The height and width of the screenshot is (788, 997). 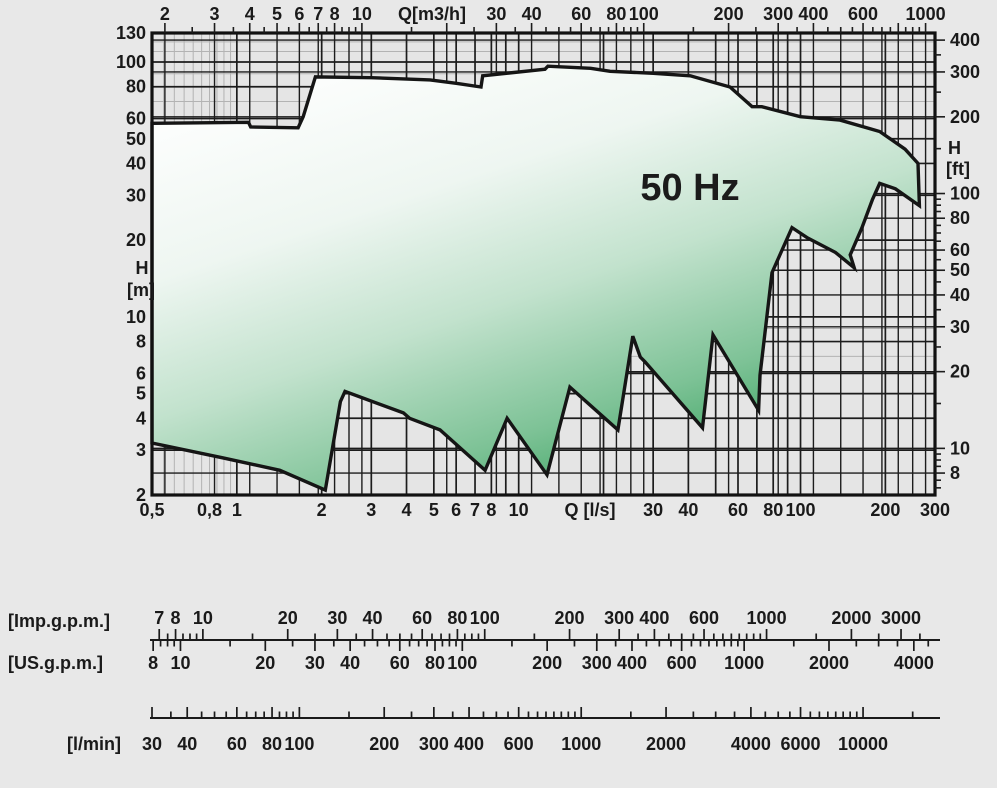 What do you see at coordinates (151, 510) in the screenshot?
I see `bottom-axis-tick-label: 0,5` at bounding box center [151, 510].